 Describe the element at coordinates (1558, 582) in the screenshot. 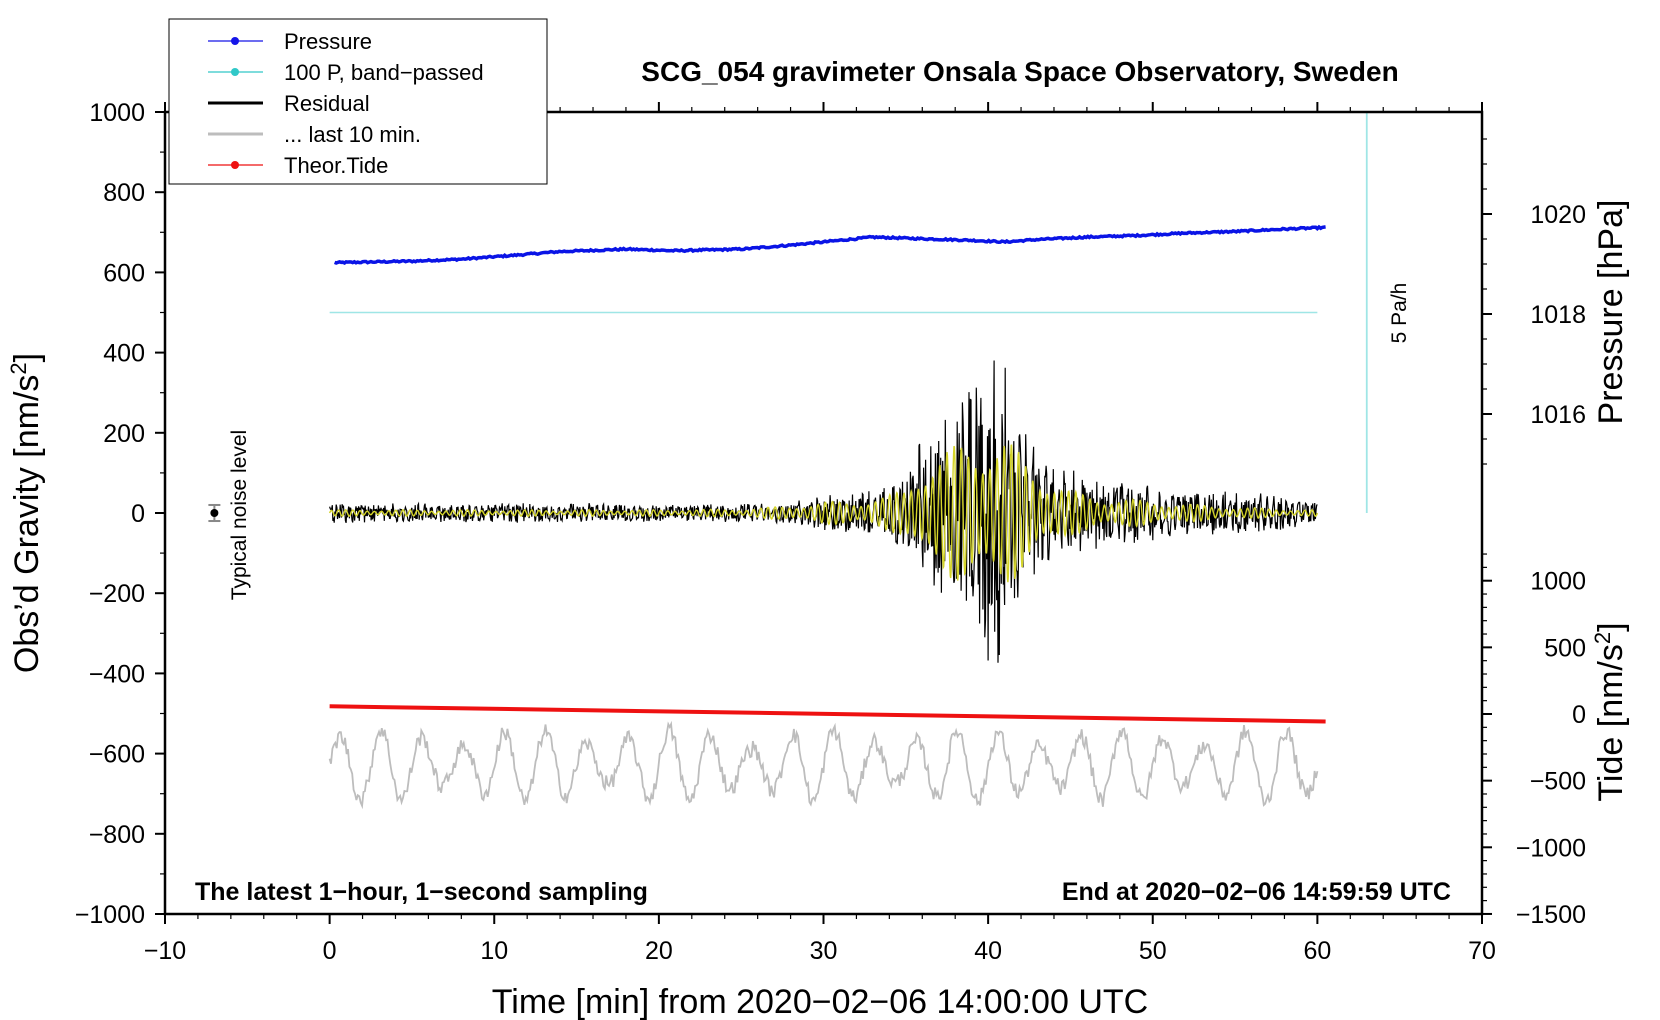

I see `tide-tick-label: 1000` at that location.